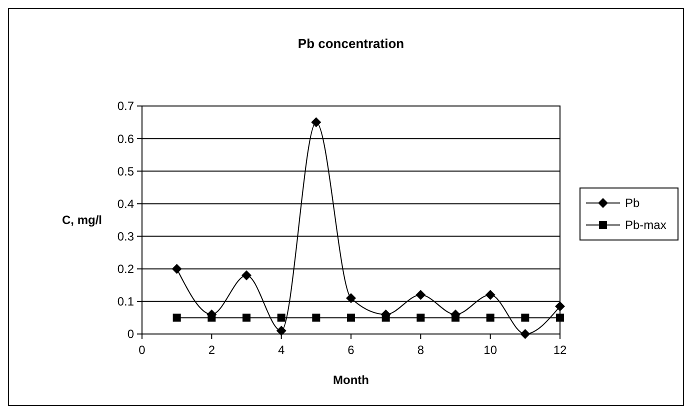  What do you see at coordinates (645, 225) in the screenshot?
I see `legend-label: Pb-max` at bounding box center [645, 225].